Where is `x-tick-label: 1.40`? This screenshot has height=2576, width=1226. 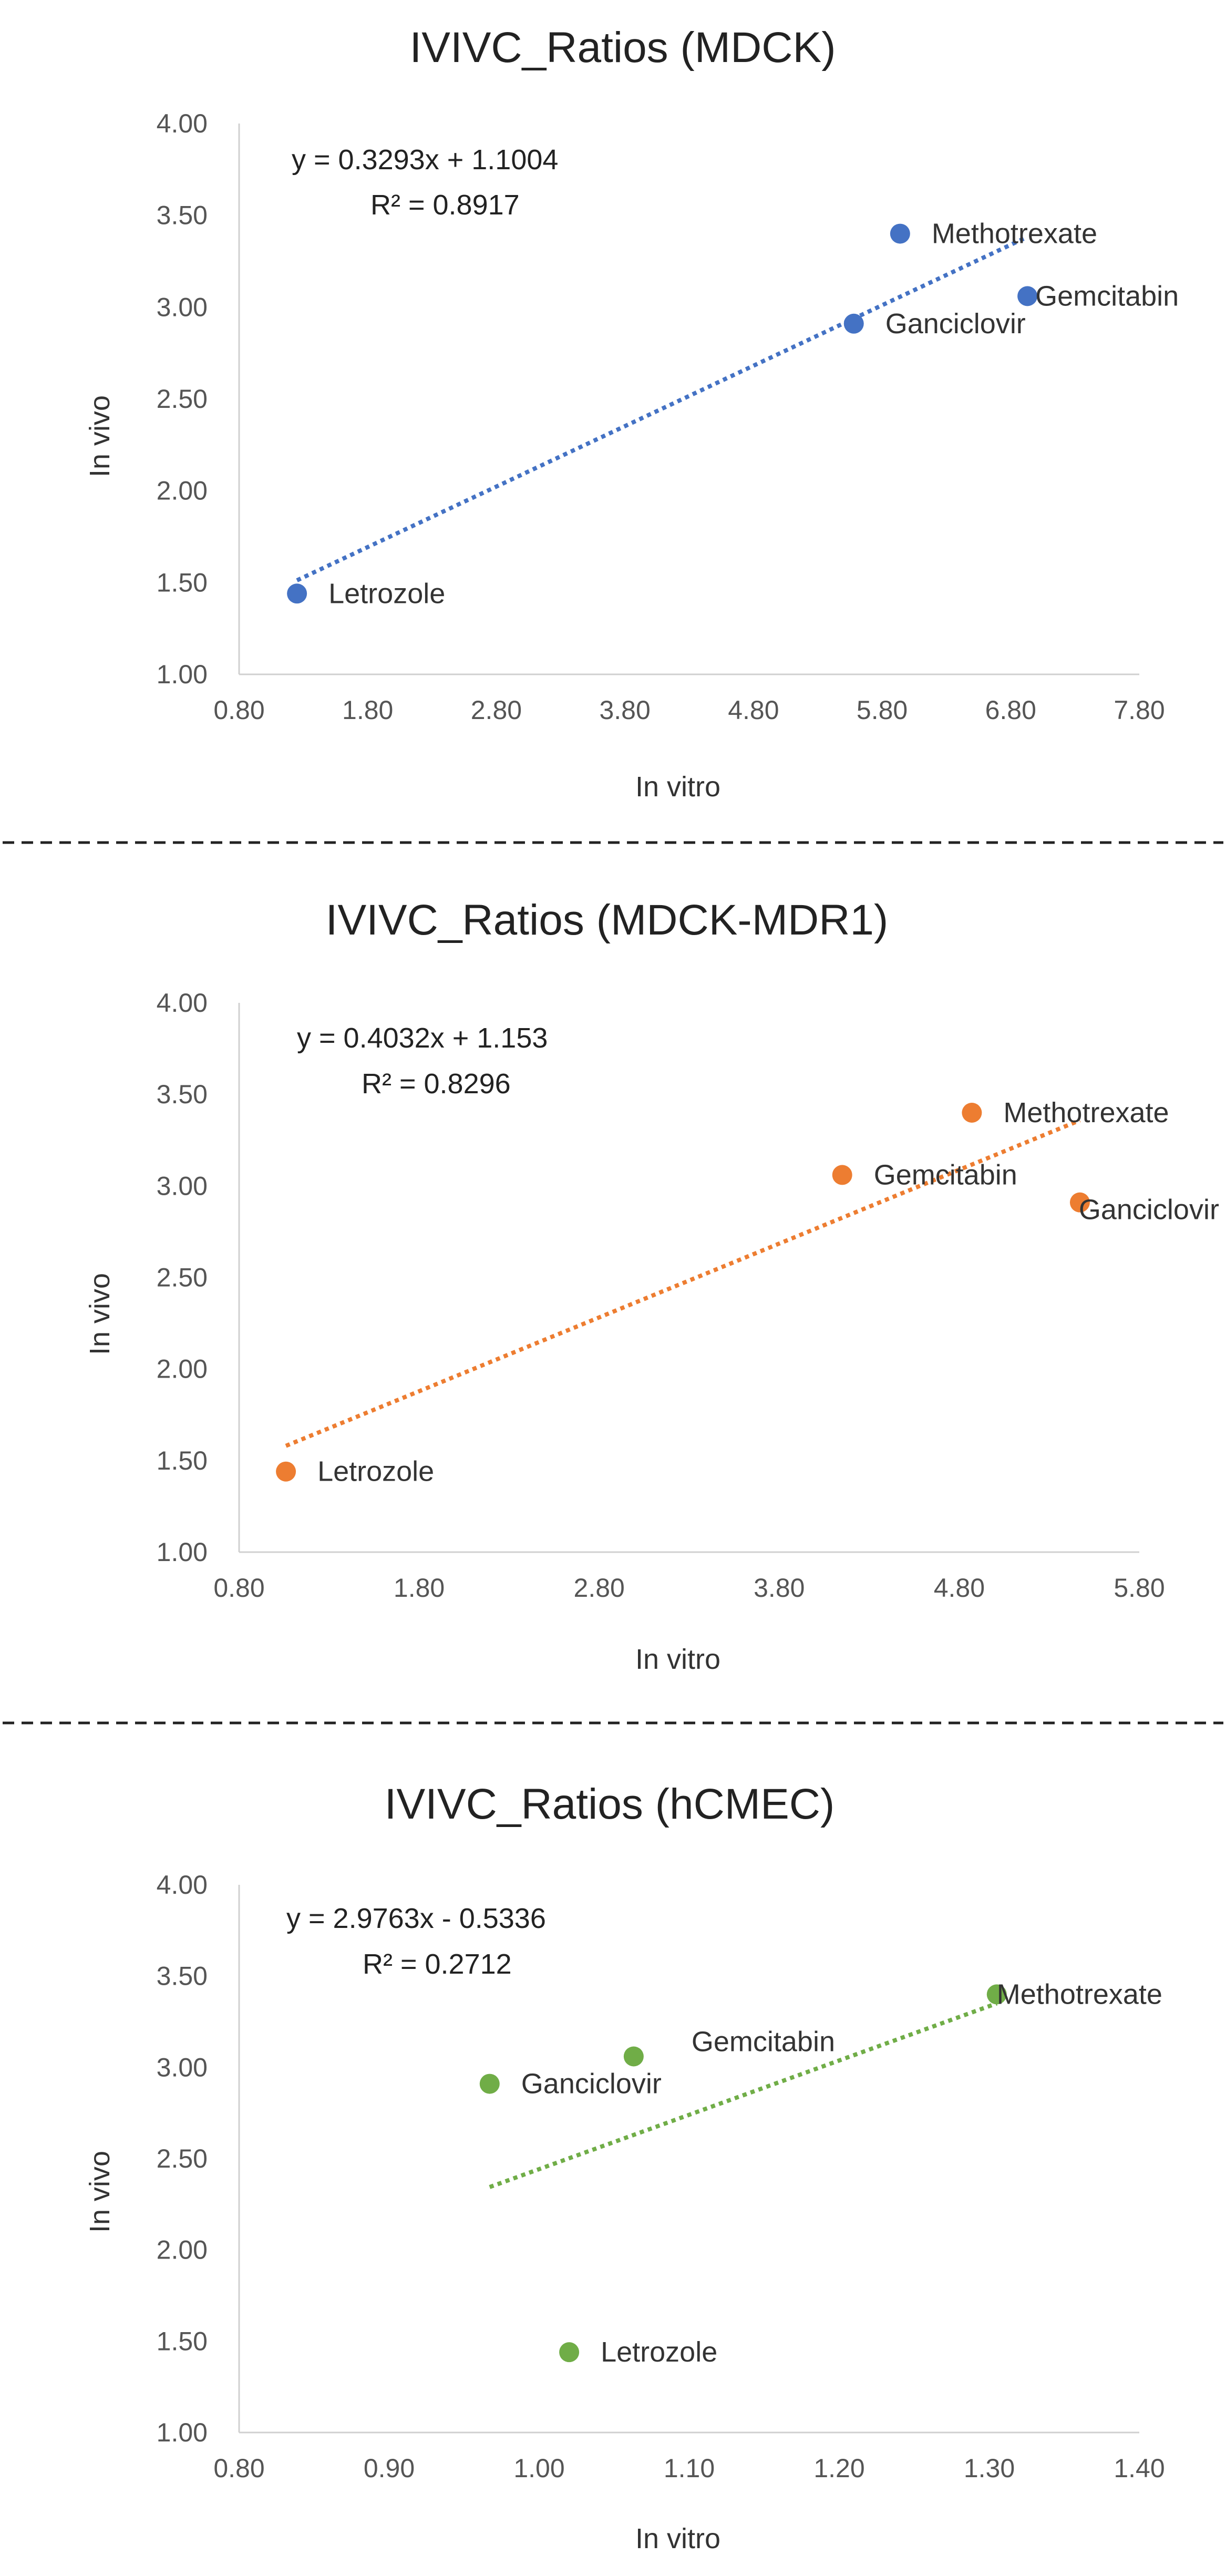 x-tick-label: 1.40 is located at coordinates (1139, 2468).